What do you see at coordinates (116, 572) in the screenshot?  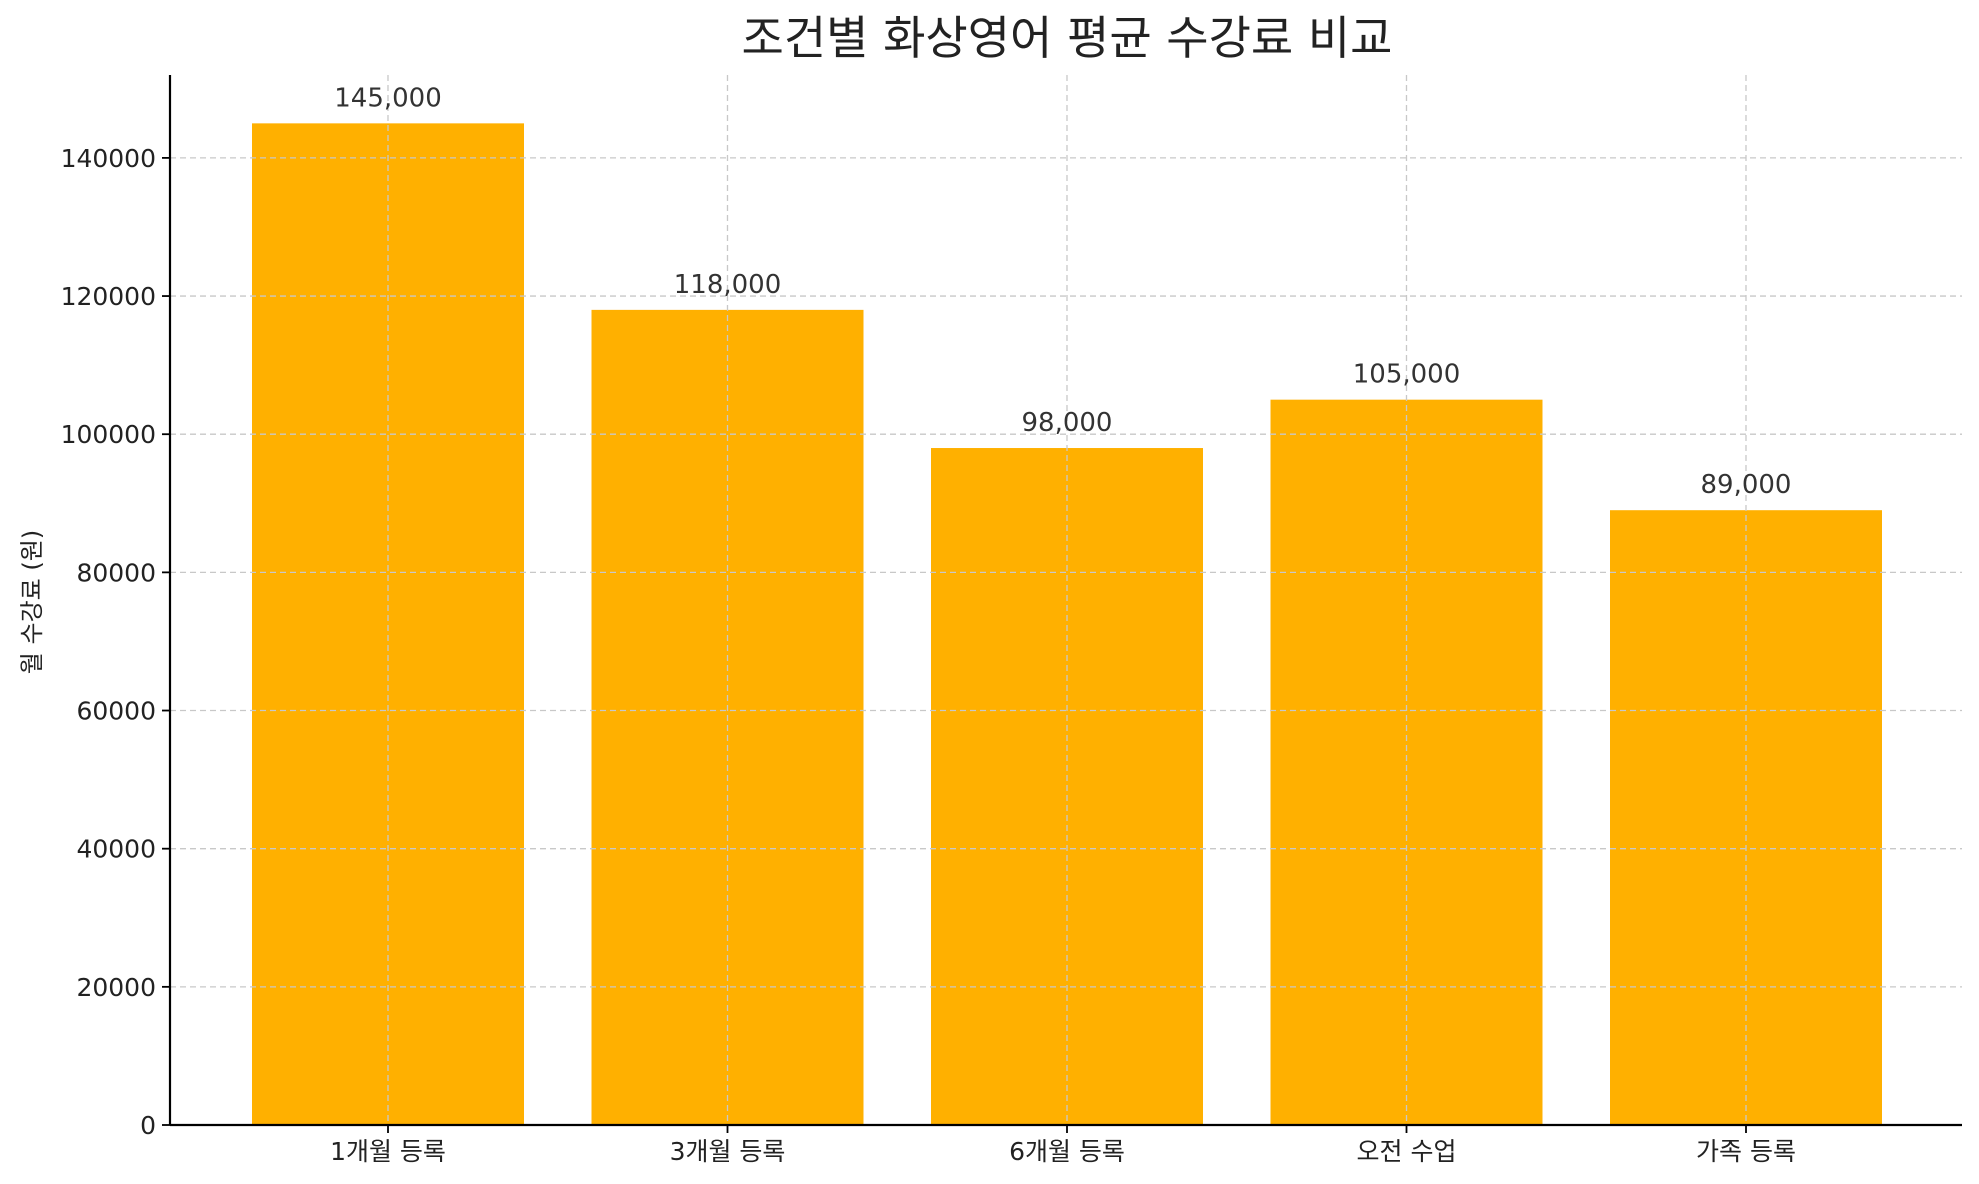 I see `y-tick-label: 80000` at bounding box center [116, 572].